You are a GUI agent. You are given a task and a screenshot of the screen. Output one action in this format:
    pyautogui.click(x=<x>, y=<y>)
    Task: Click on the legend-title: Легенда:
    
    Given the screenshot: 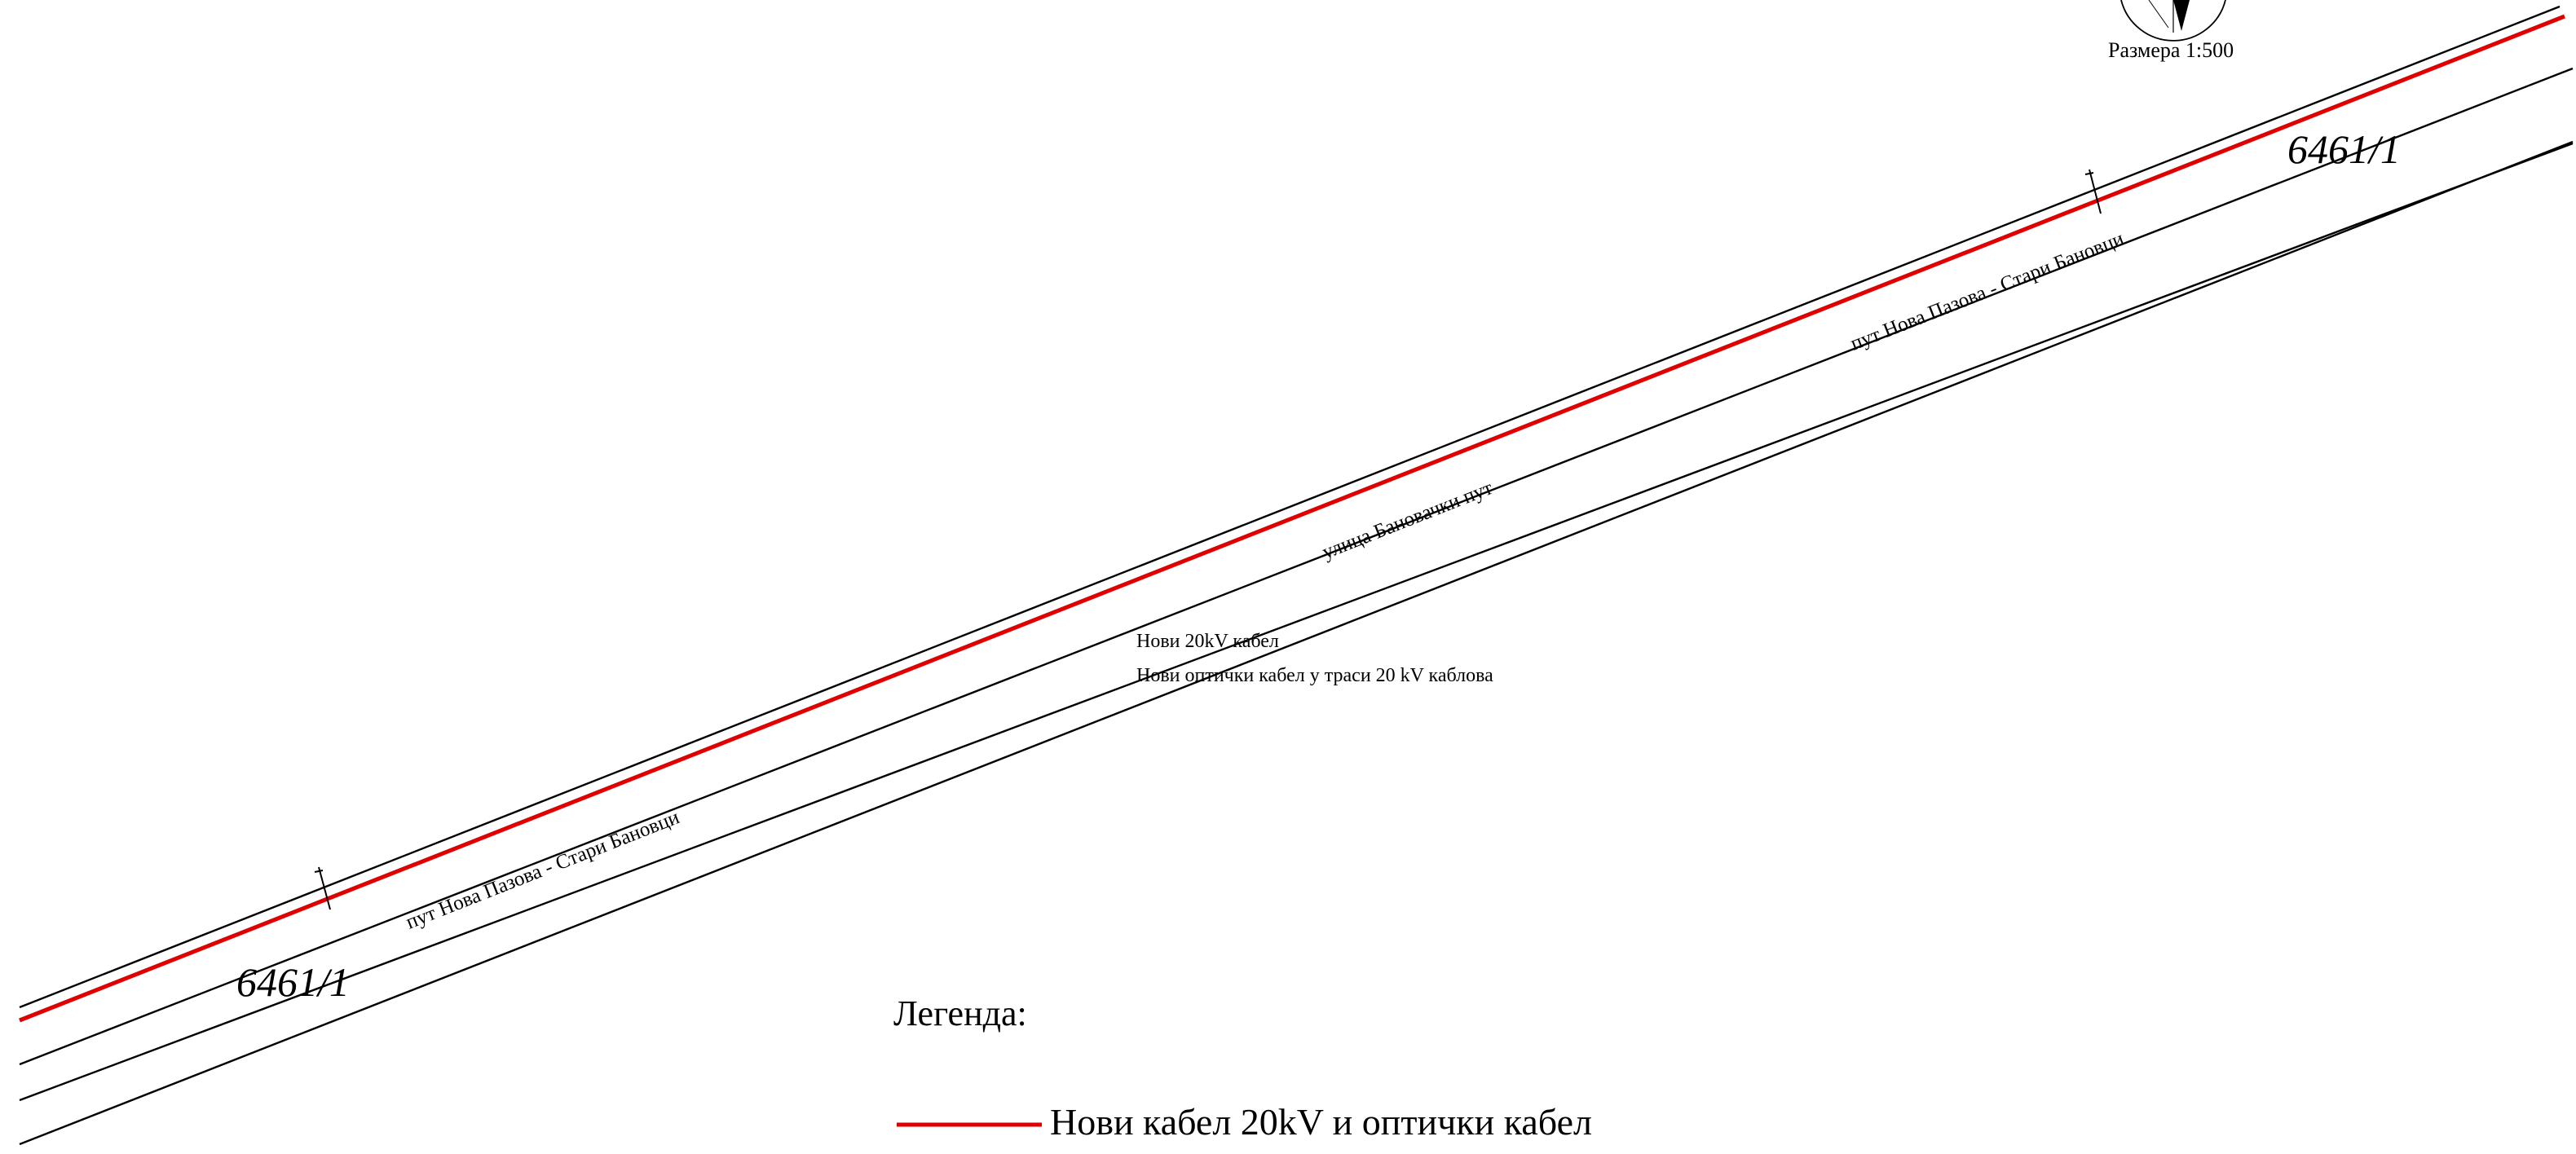 What is the action you would take?
    pyautogui.click(x=960, y=1013)
    